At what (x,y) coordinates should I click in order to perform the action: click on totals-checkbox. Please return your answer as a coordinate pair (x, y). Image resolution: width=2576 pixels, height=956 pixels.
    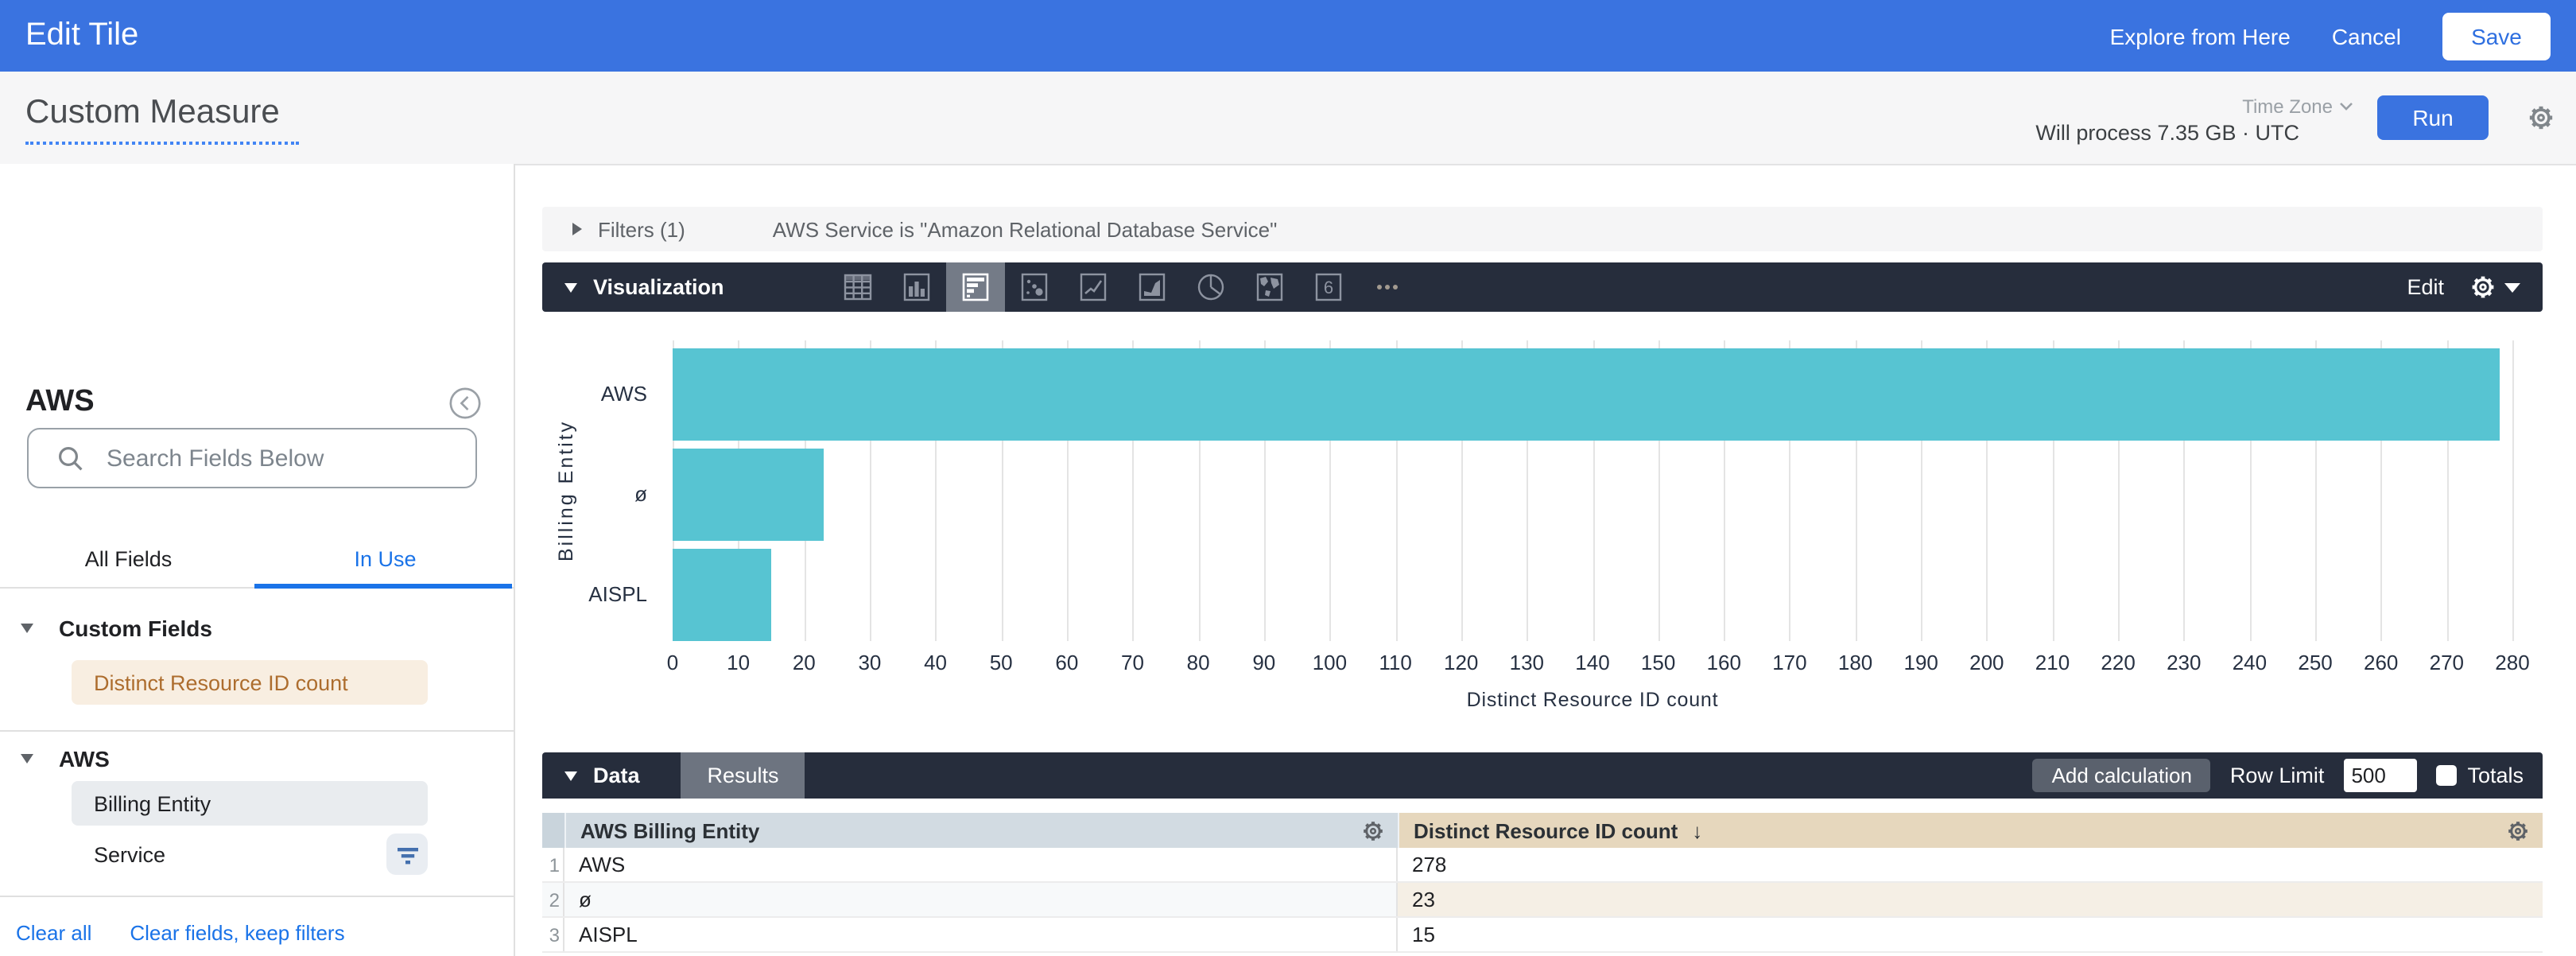
    Looking at the image, I should click on (2446, 775).